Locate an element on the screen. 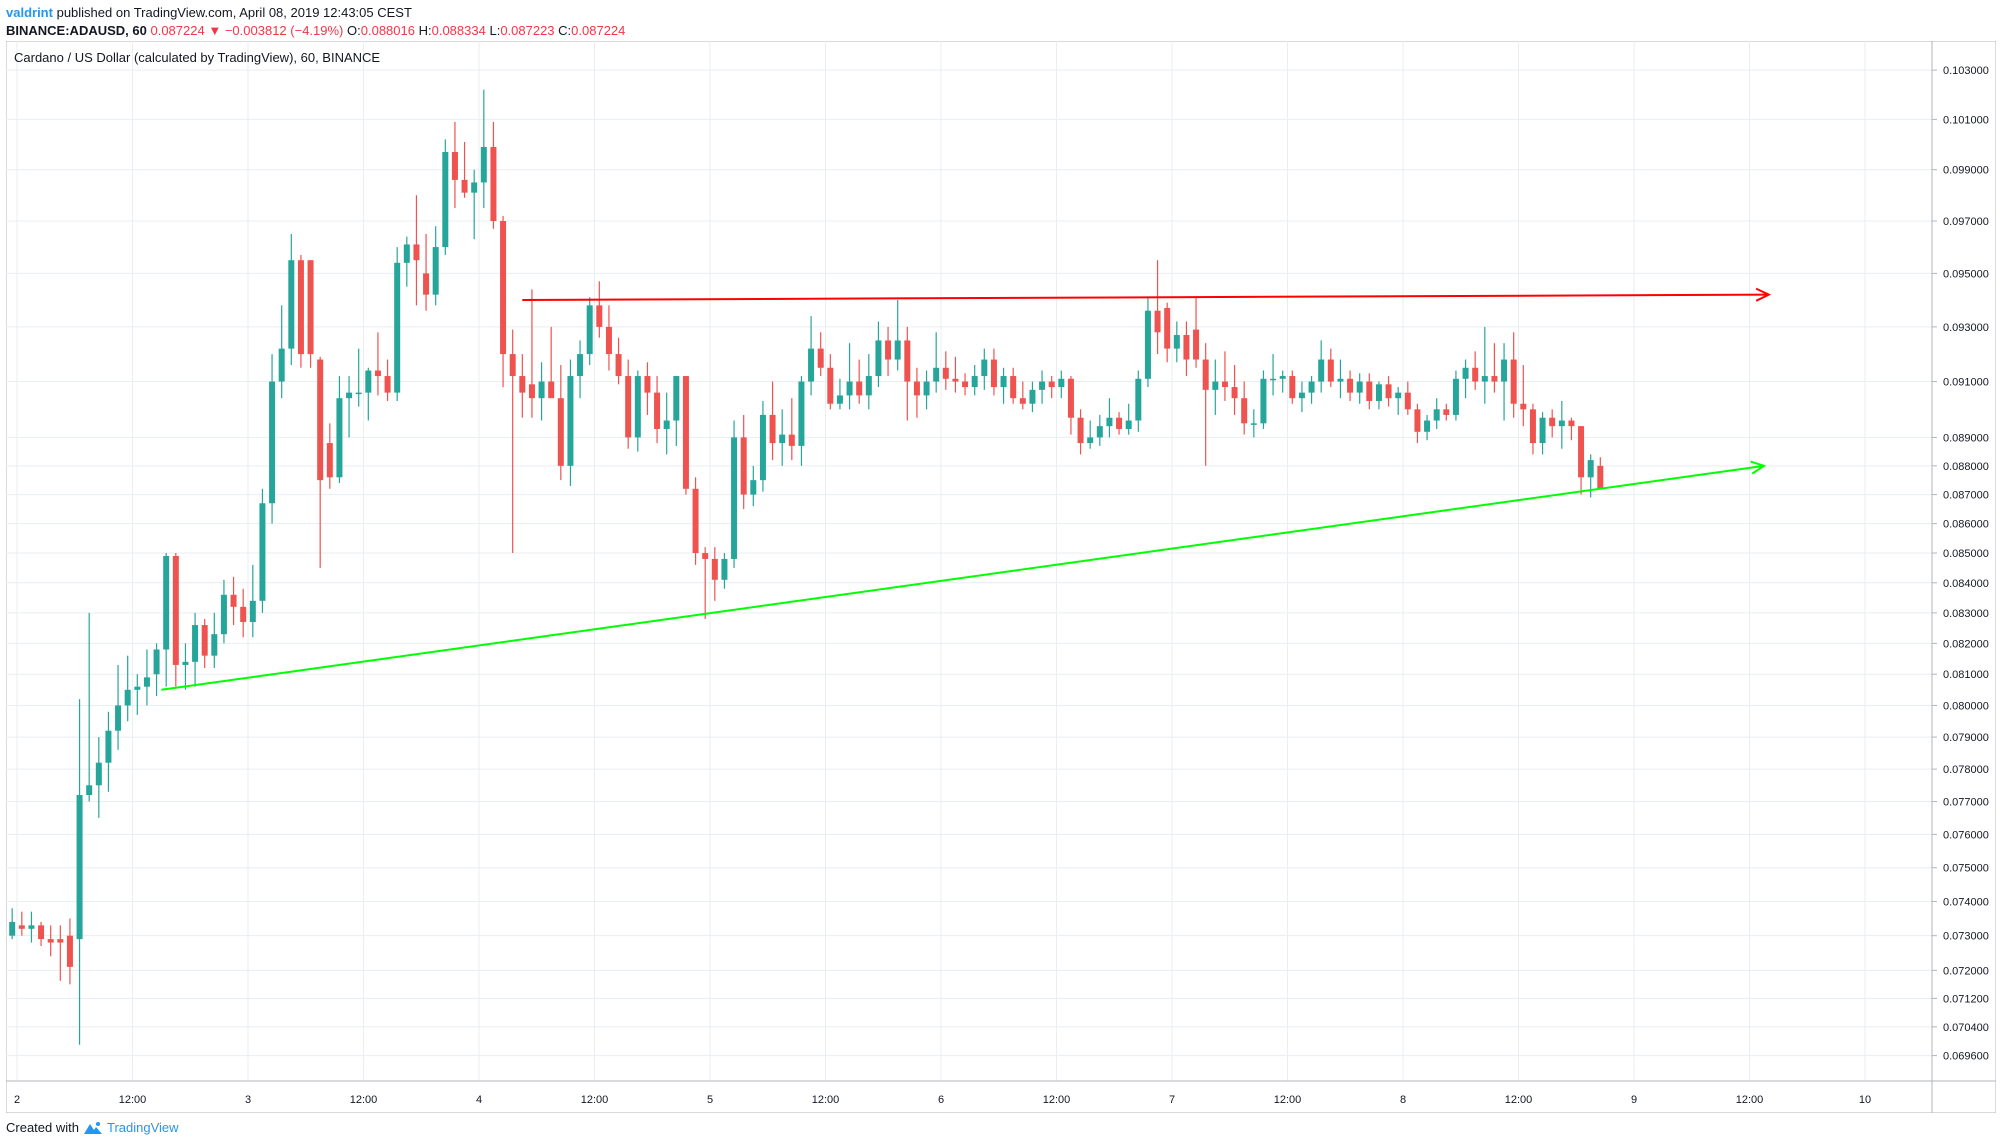 This screenshot has width=2002, height=1145. open-value: 0.088016 is located at coordinates (387, 30).